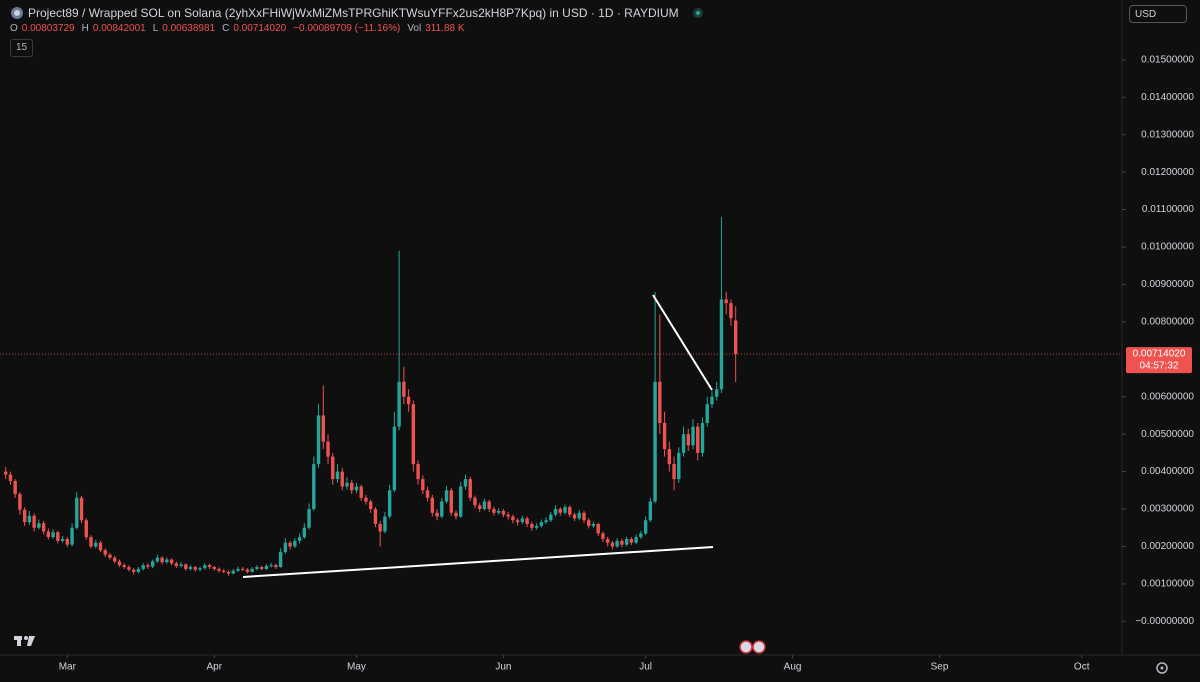 Image resolution: width=1200 pixels, height=682 pixels. I want to click on settings-icon, so click(1162, 668).